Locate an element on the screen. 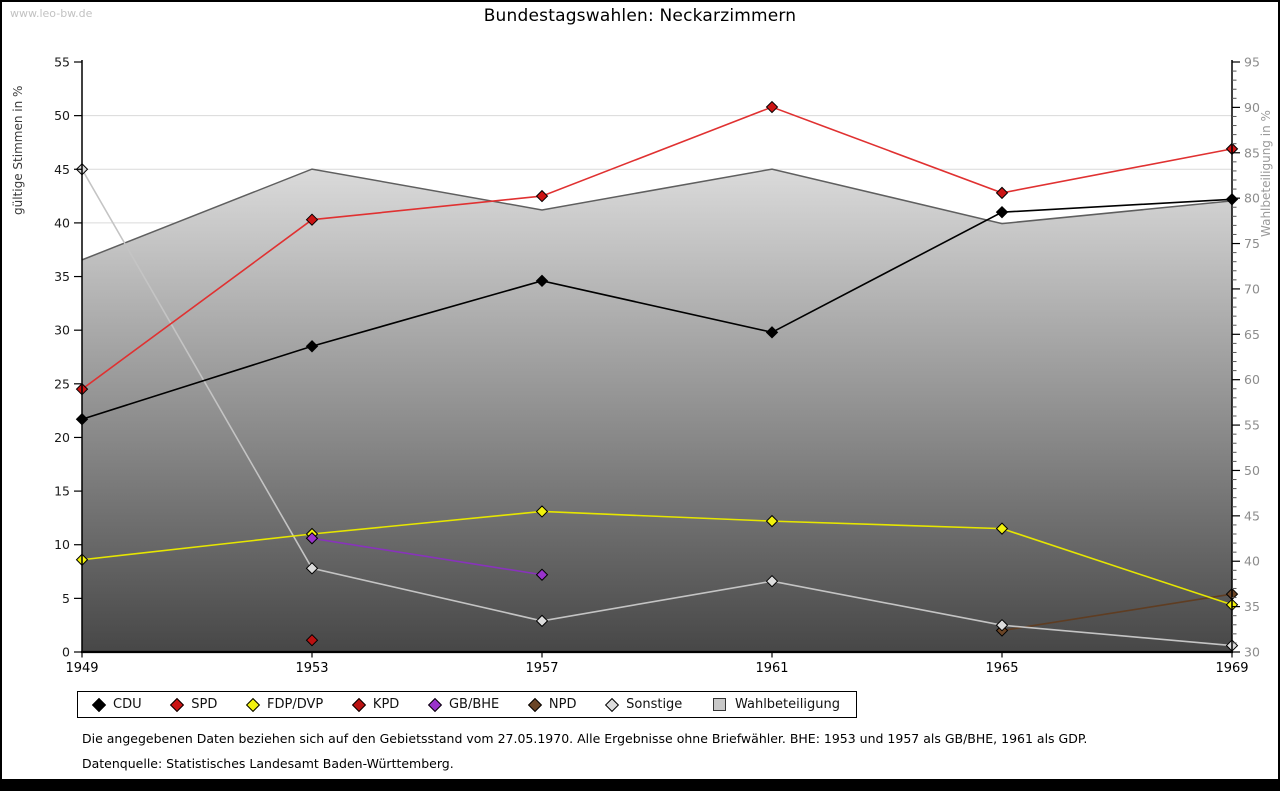 This screenshot has width=1280, height=791. legend-label: SPD is located at coordinates (204, 704).